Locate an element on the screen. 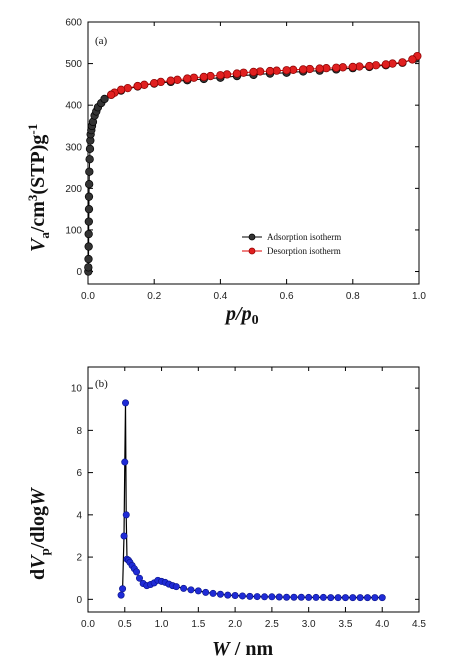 This screenshot has height=662, width=462. panel-b-y-tick-label: 10 is located at coordinates (77, 389).